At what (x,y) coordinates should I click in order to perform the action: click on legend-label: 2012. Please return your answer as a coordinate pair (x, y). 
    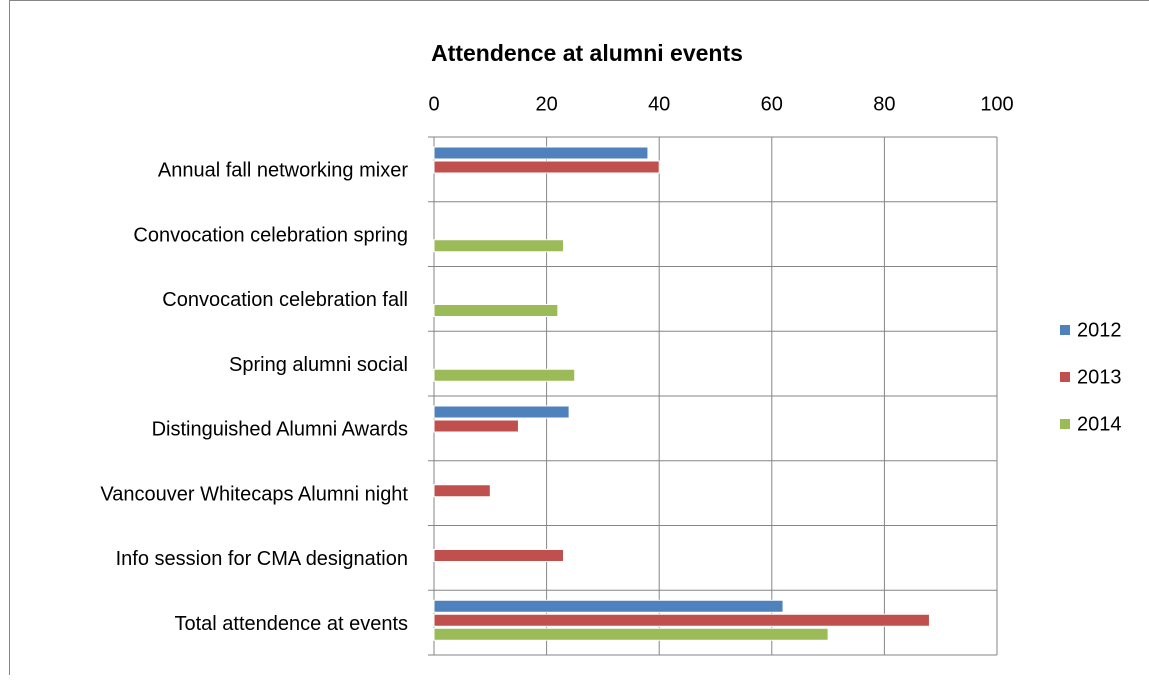
    Looking at the image, I should click on (1099, 330).